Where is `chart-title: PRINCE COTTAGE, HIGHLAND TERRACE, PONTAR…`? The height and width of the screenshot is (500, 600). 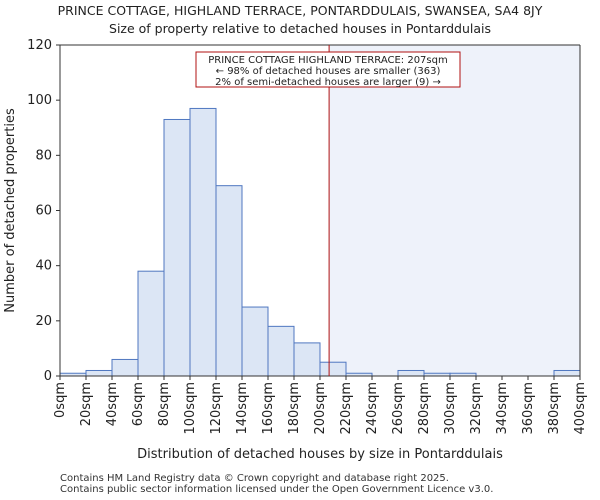
chart-title: PRINCE COTTAGE, HIGHLAND TERRACE, PONTAR… is located at coordinates (300, 10).